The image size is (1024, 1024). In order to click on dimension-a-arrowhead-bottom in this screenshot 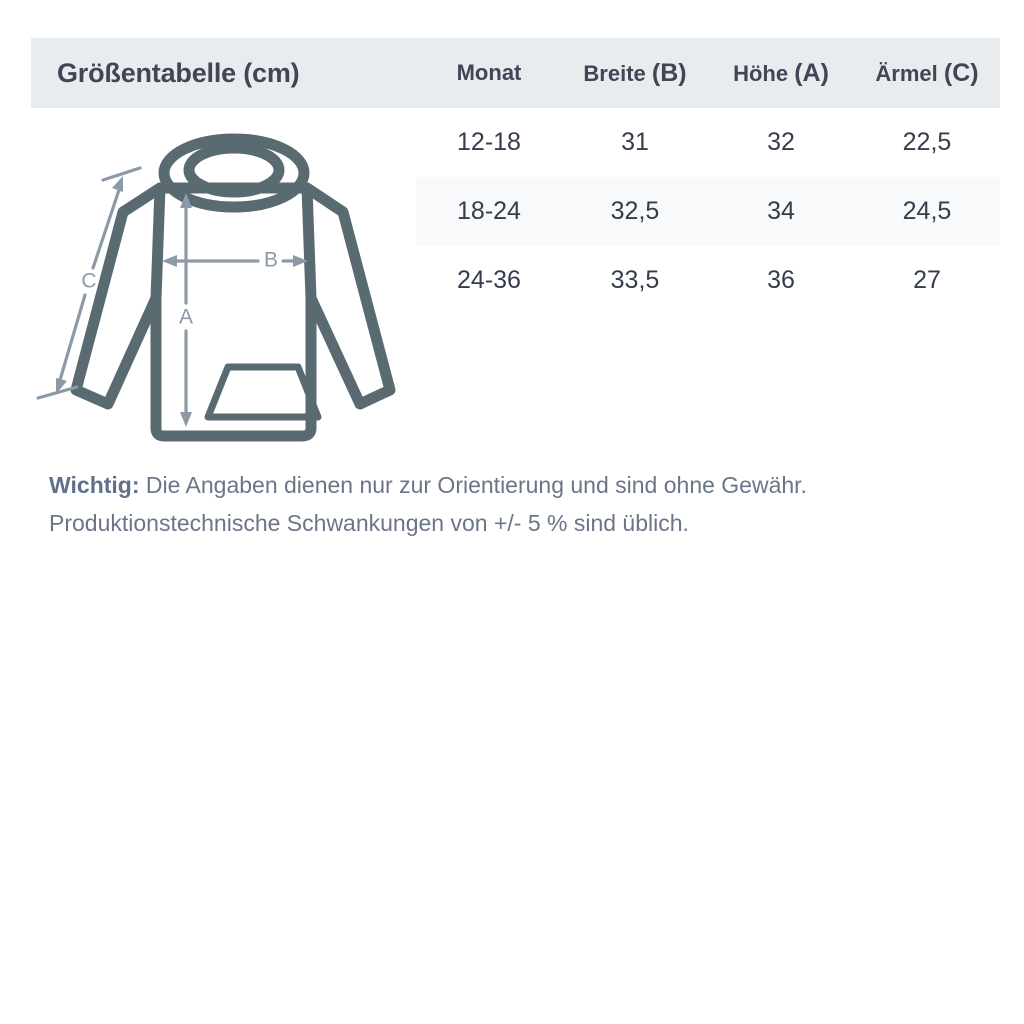, I will do `click(186, 419)`.